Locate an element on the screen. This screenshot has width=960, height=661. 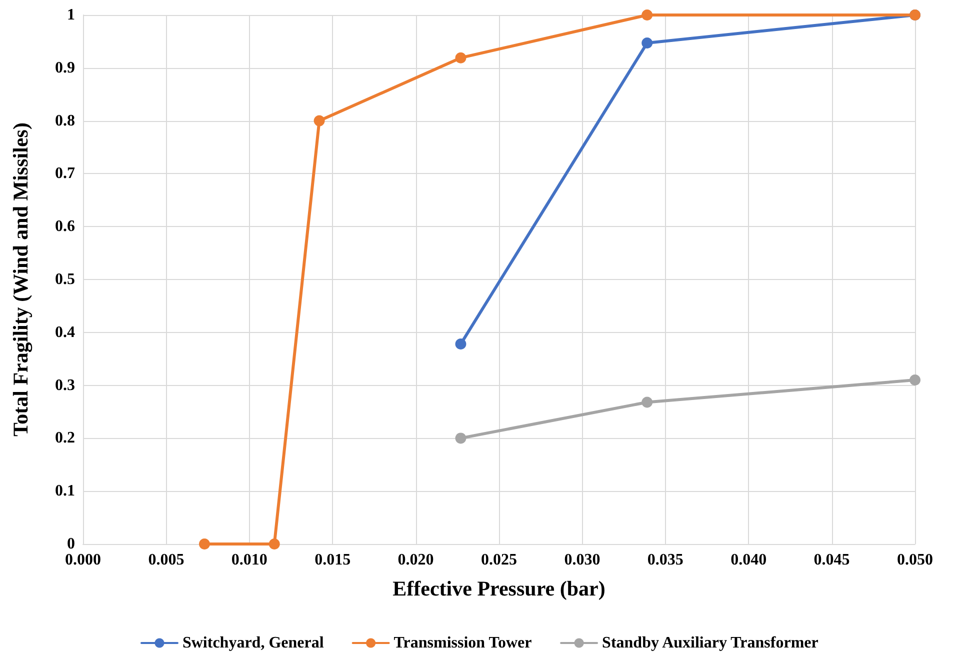
x-tick-label: 0.020 is located at coordinates (416, 560).